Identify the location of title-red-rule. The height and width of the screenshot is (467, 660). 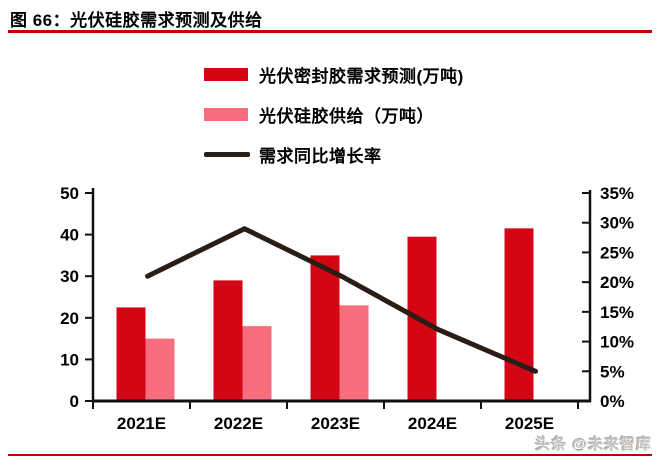
(330, 31).